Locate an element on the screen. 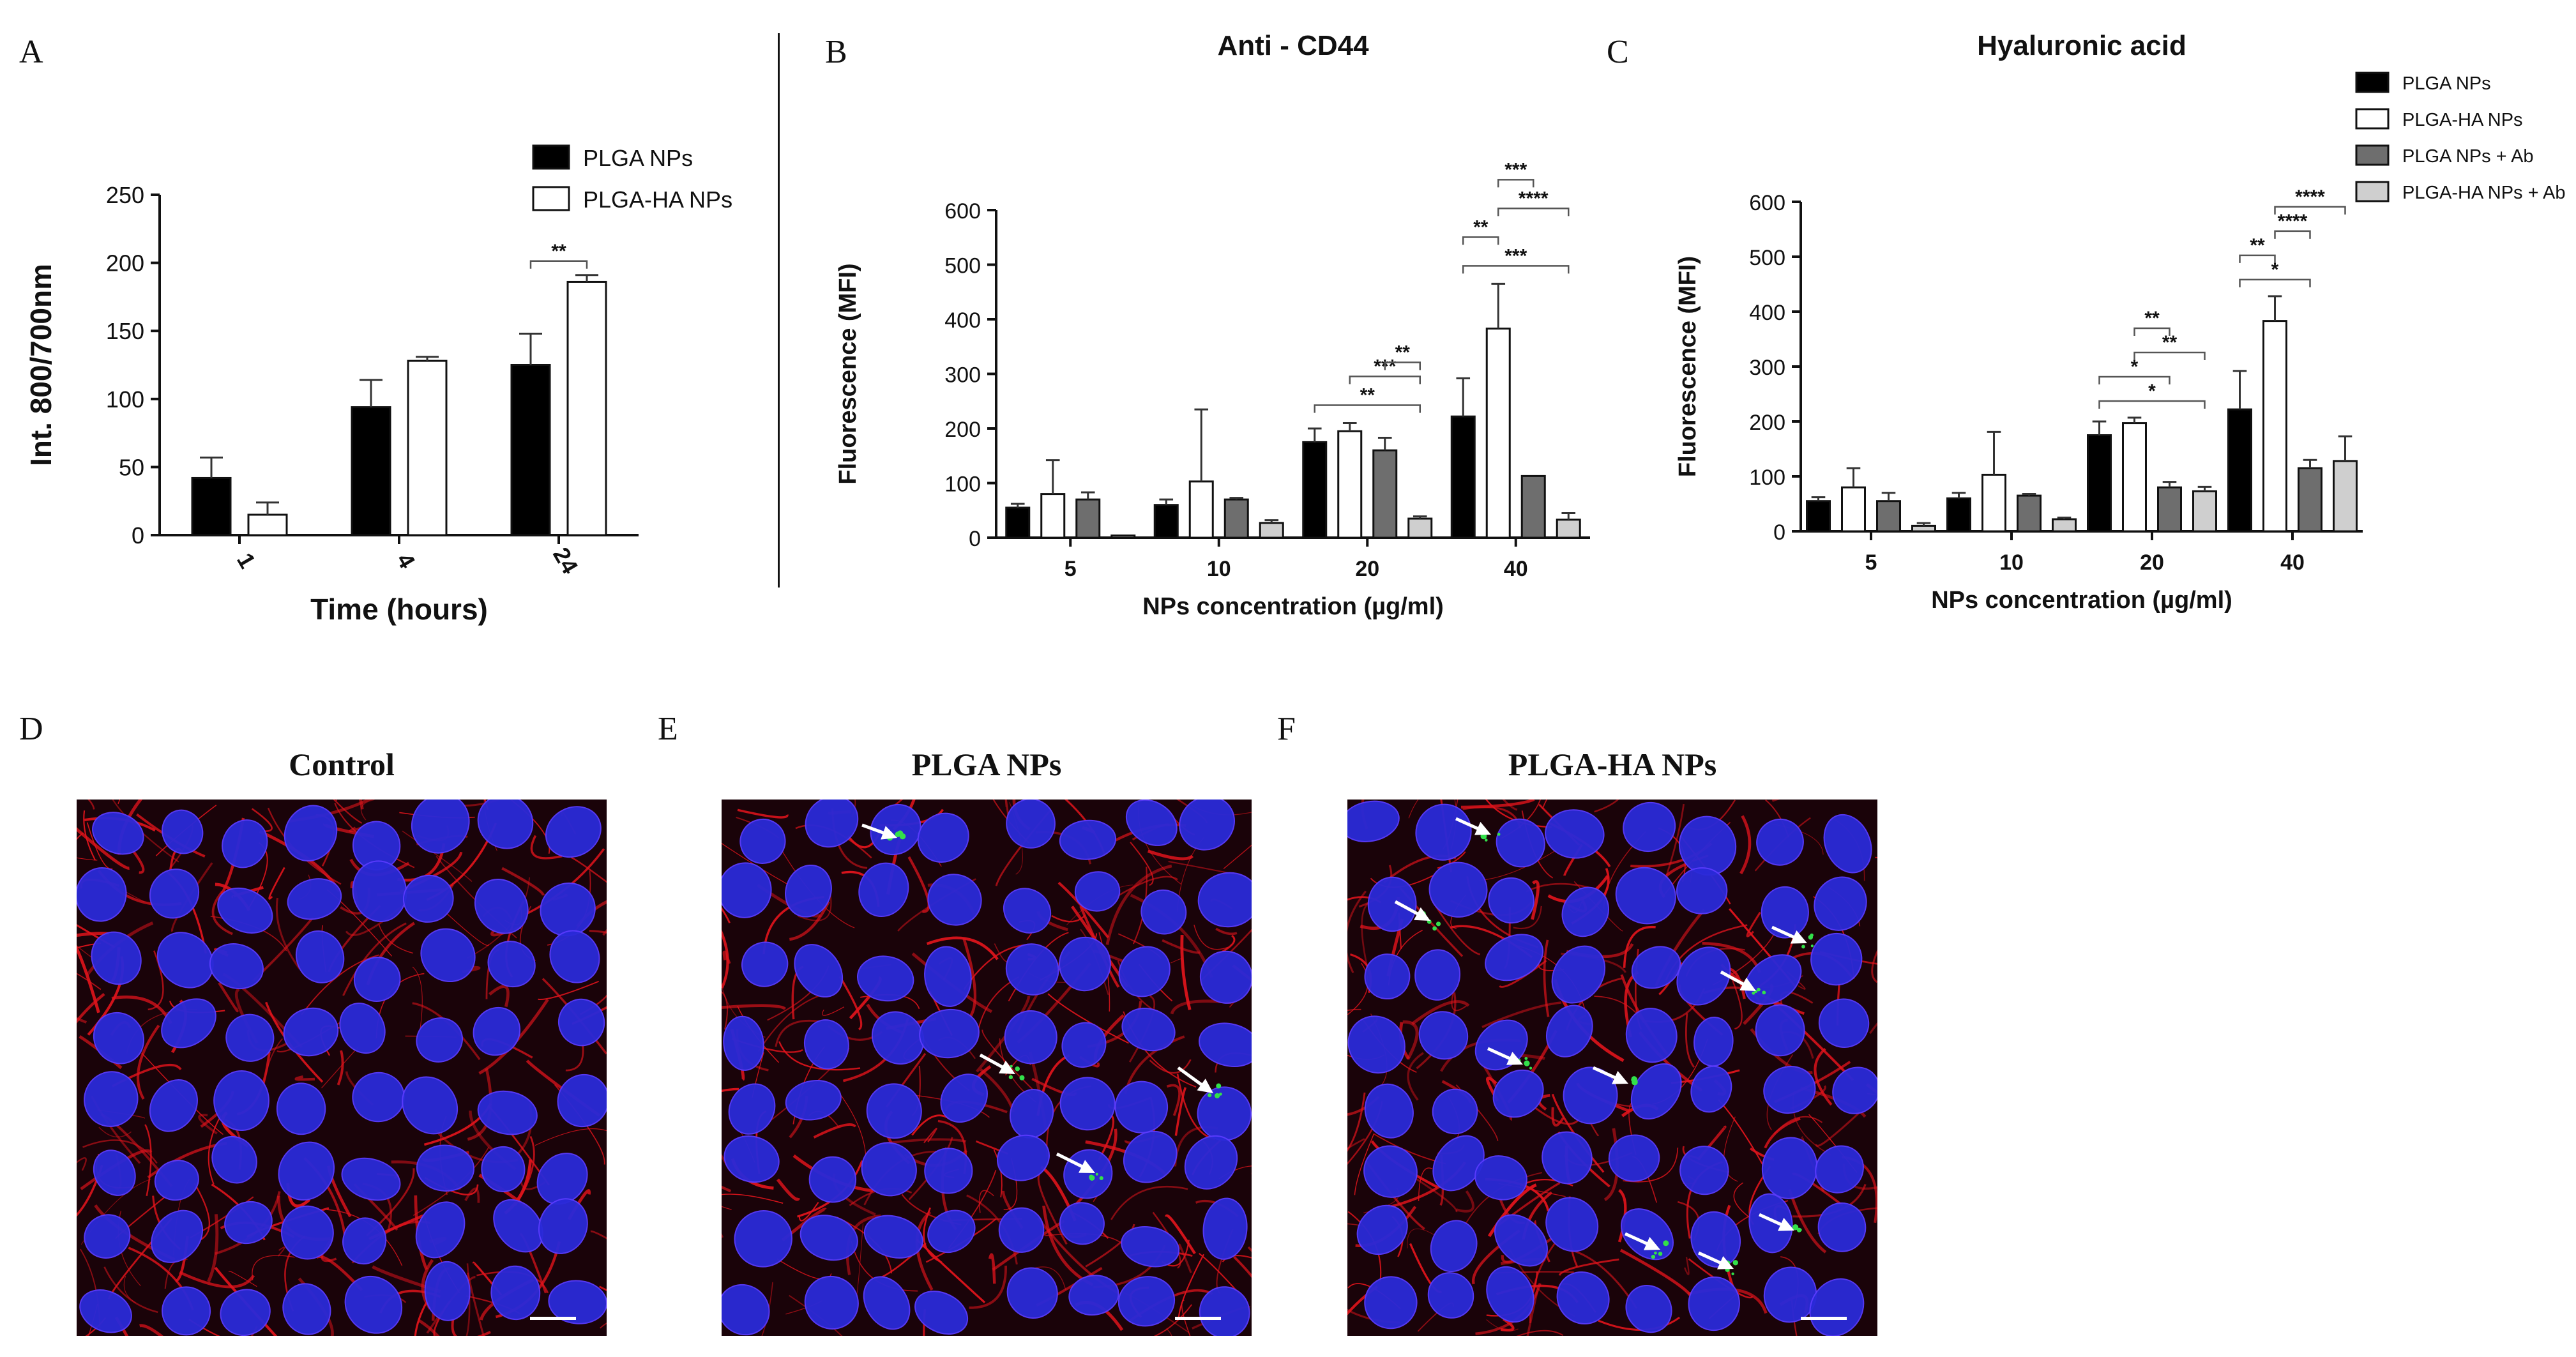 The height and width of the screenshot is (1357, 2576). scale-bar is located at coordinates (553, 1318).